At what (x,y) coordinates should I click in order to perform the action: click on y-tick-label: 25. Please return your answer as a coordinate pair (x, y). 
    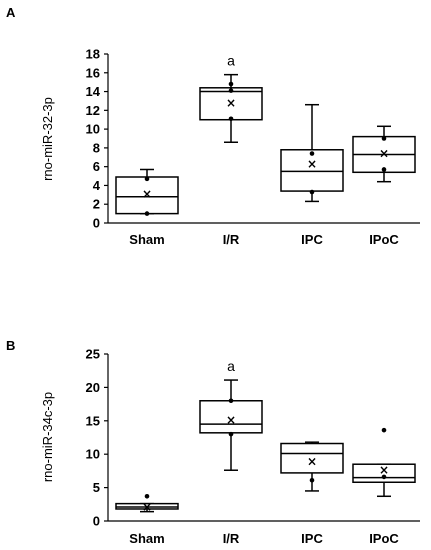
    Looking at the image, I should click on (93, 354).